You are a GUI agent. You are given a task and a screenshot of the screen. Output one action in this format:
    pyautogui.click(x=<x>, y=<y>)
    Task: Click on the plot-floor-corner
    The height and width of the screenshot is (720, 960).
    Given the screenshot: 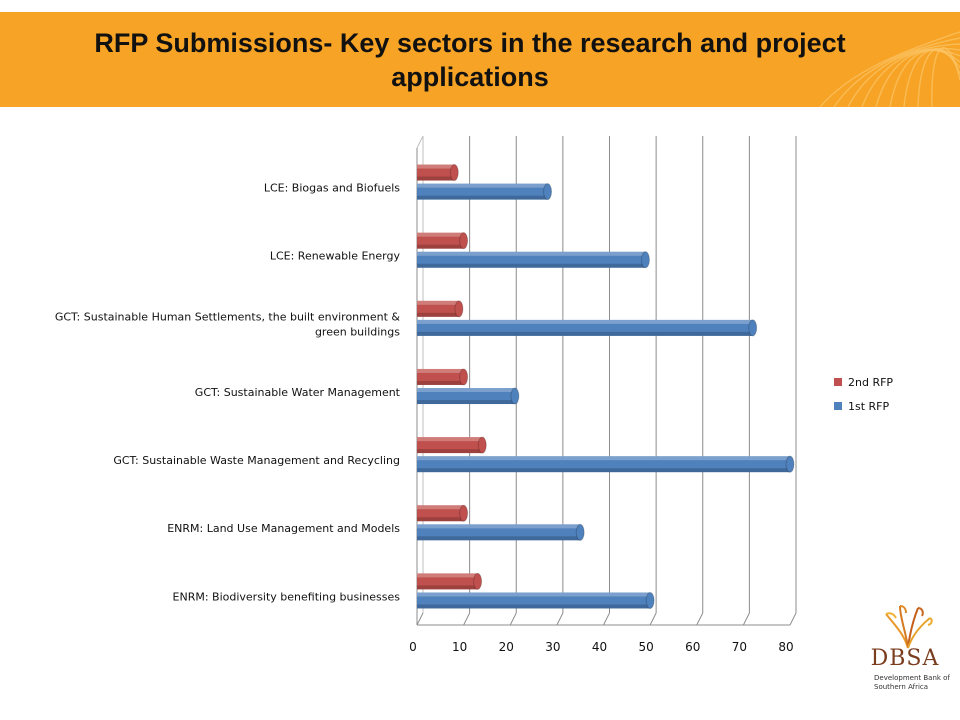 What is the action you would take?
    pyautogui.click(x=420, y=619)
    